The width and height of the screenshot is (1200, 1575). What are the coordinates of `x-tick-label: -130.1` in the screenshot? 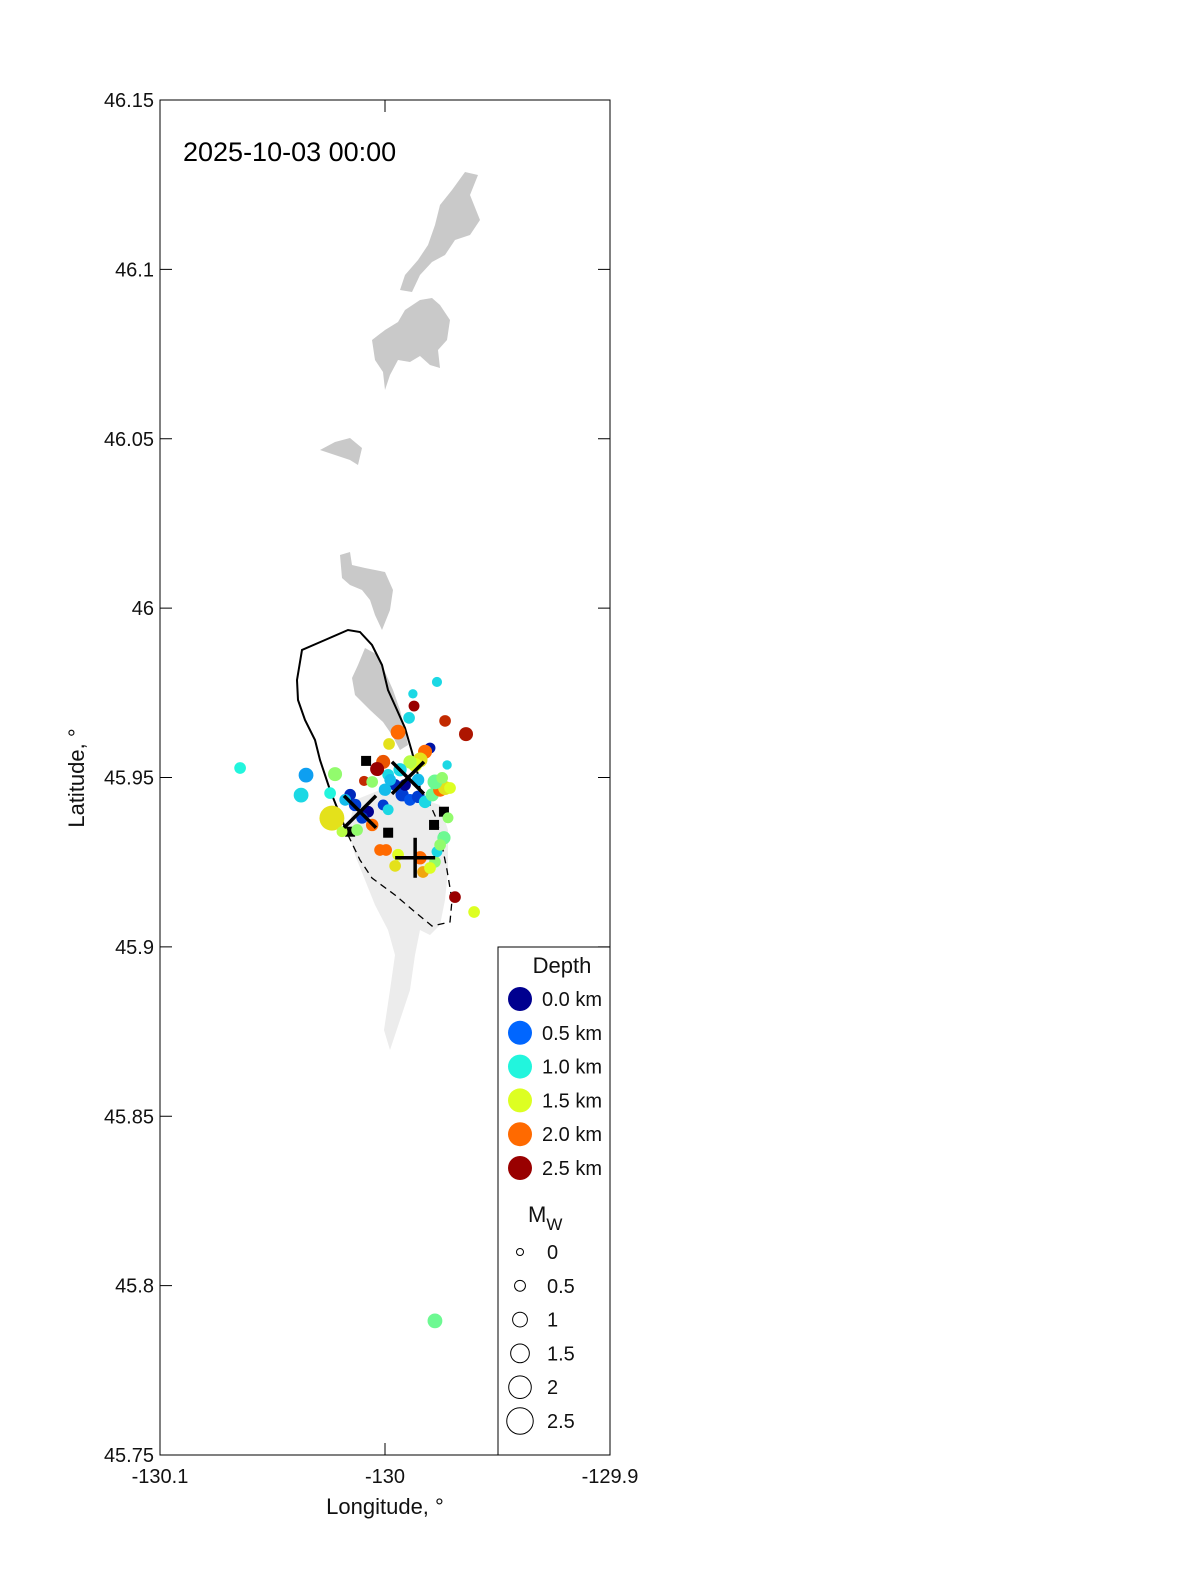 It's located at (160, 1477).